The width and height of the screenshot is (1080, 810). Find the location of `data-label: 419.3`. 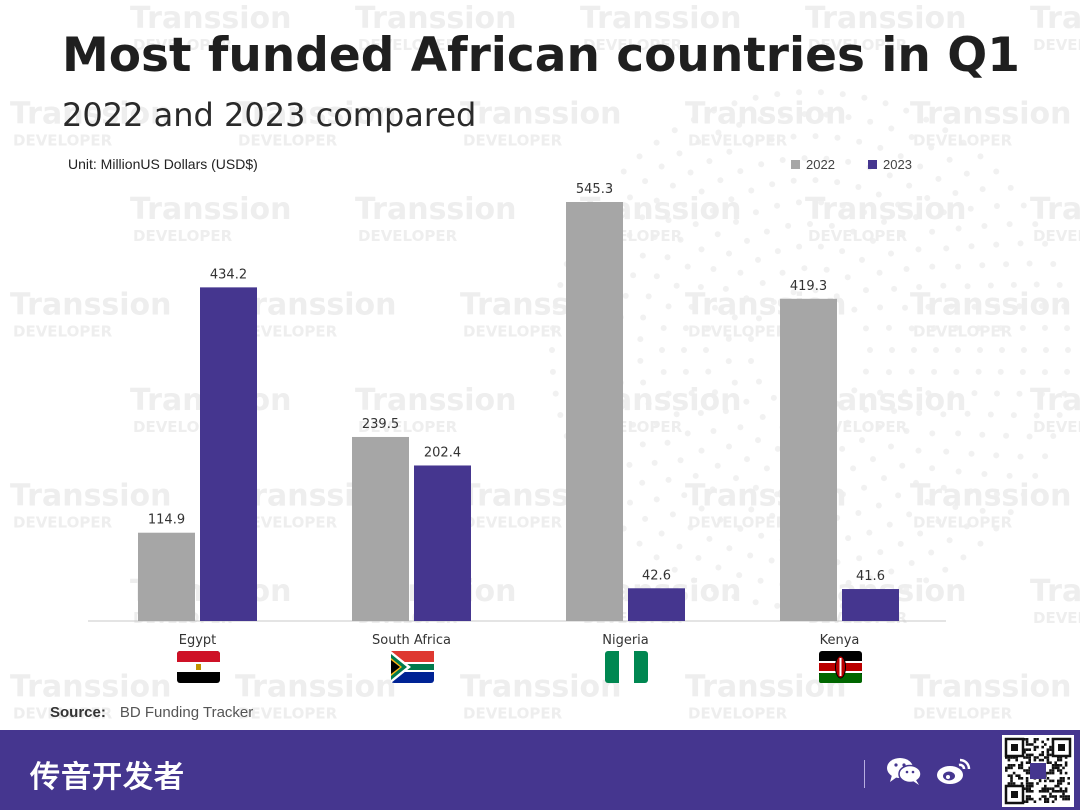

data-label: 419.3 is located at coordinates (808, 286).